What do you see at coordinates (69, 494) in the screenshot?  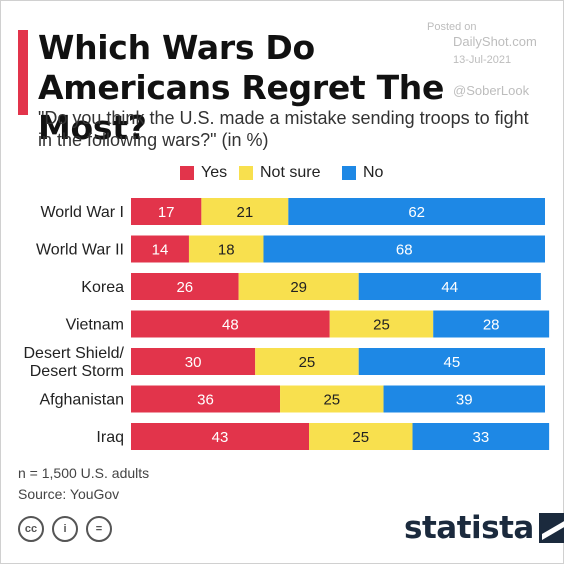 I see `source-note: Source: YouGov` at bounding box center [69, 494].